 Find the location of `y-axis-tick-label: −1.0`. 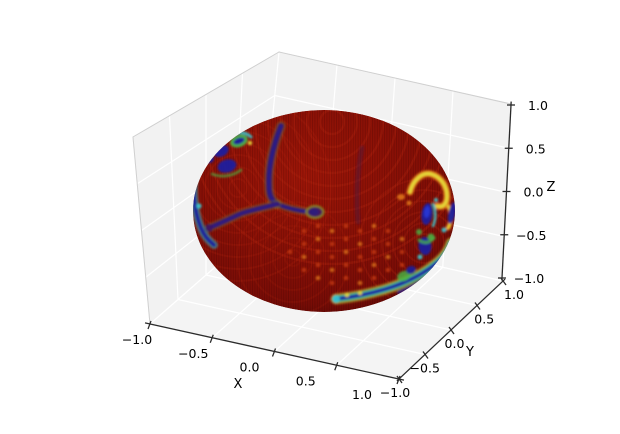

y-axis-tick-label: −1.0 is located at coordinates (395, 392).